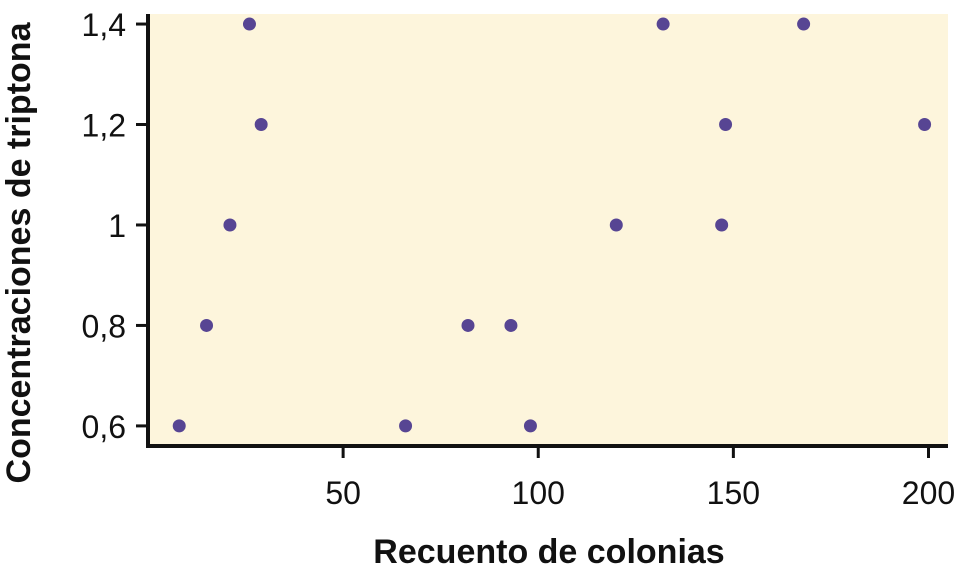 This screenshot has width=956, height=576. What do you see at coordinates (928, 493) in the screenshot?
I see `x-tick-label: 200` at bounding box center [928, 493].